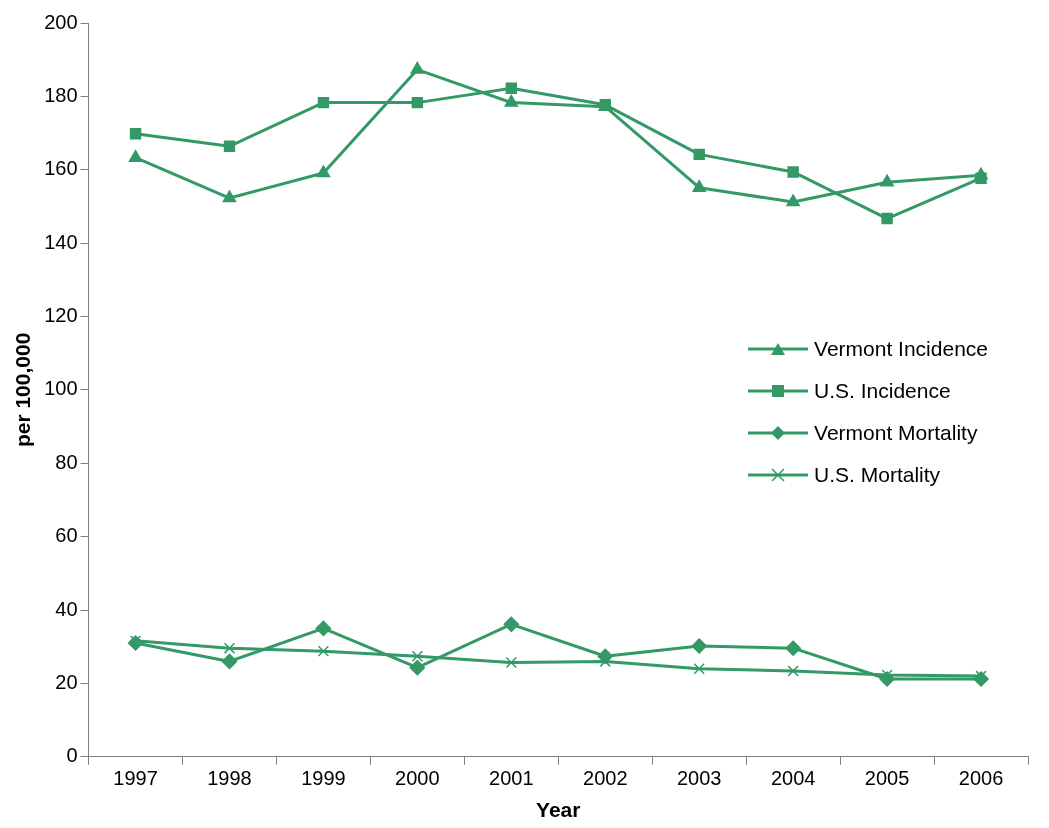 The width and height of the screenshot is (1049, 828). What do you see at coordinates (66, 681) in the screenshot?
I see `y-tick-label: 20` at bounding box center [66, 681].